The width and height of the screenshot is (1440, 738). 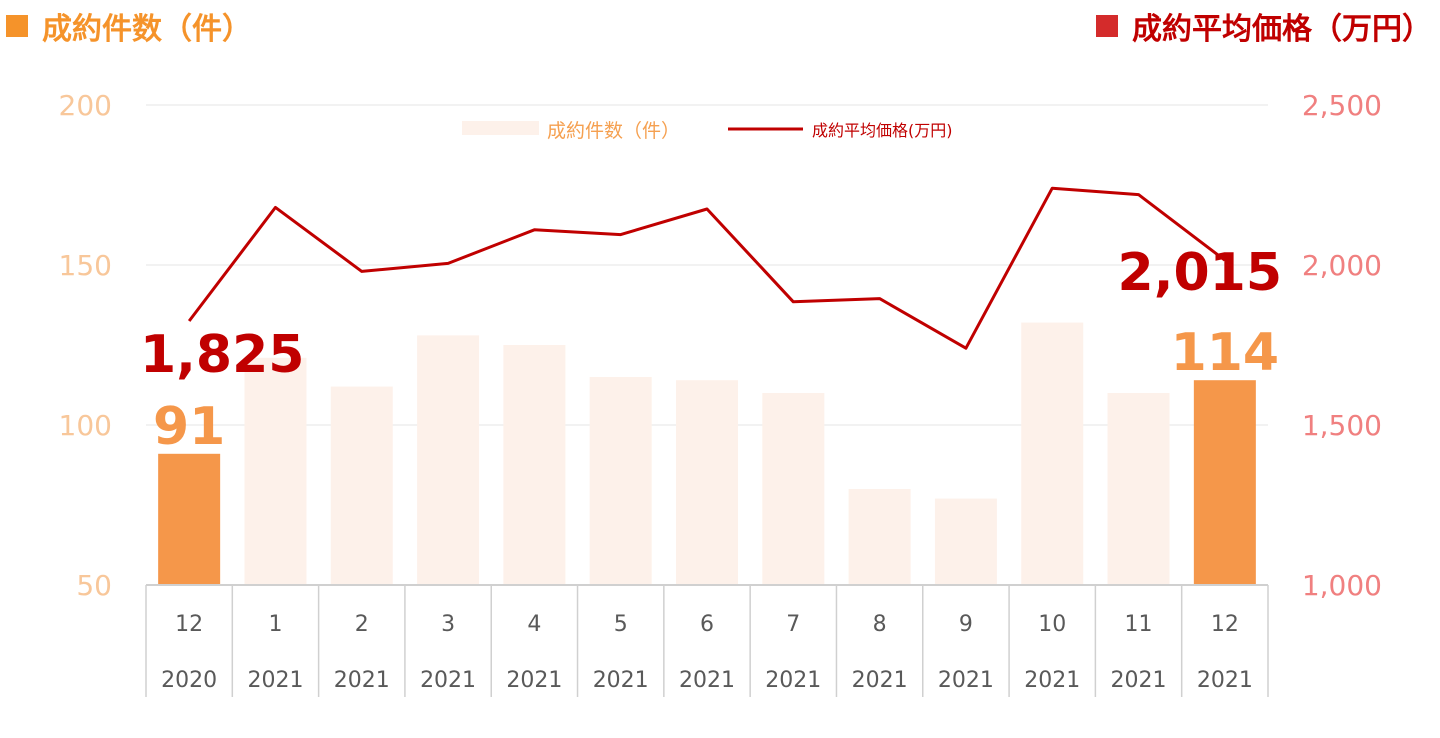 I want to click on legend-swatch-count, so click(x=500, y=128).